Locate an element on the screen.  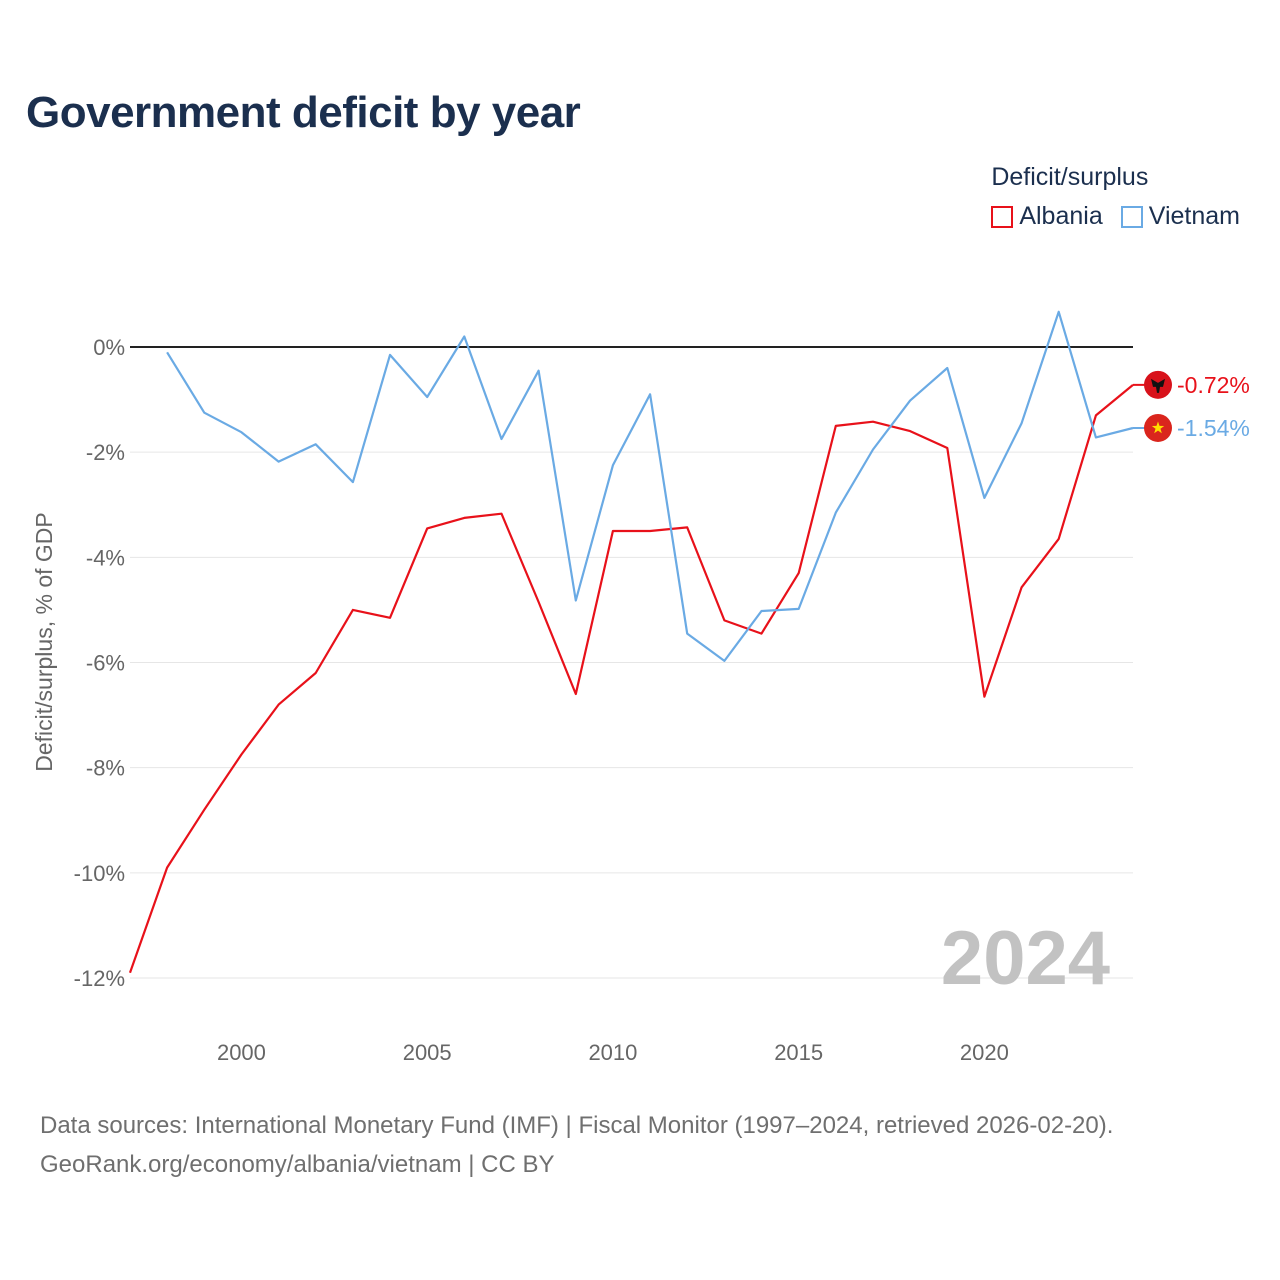
legend-item-vietnam: Vietnam is located at coordinates (1180, 216).